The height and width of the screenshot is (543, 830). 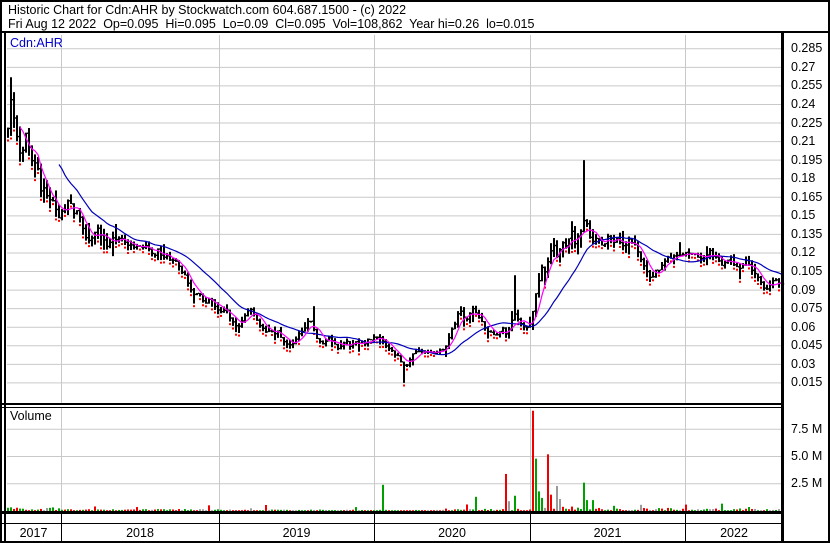 What do you see at coordinates (807, 233) in the screenshot?
I see `price-tick-label: 0.135` at bounding box center [807, 233].